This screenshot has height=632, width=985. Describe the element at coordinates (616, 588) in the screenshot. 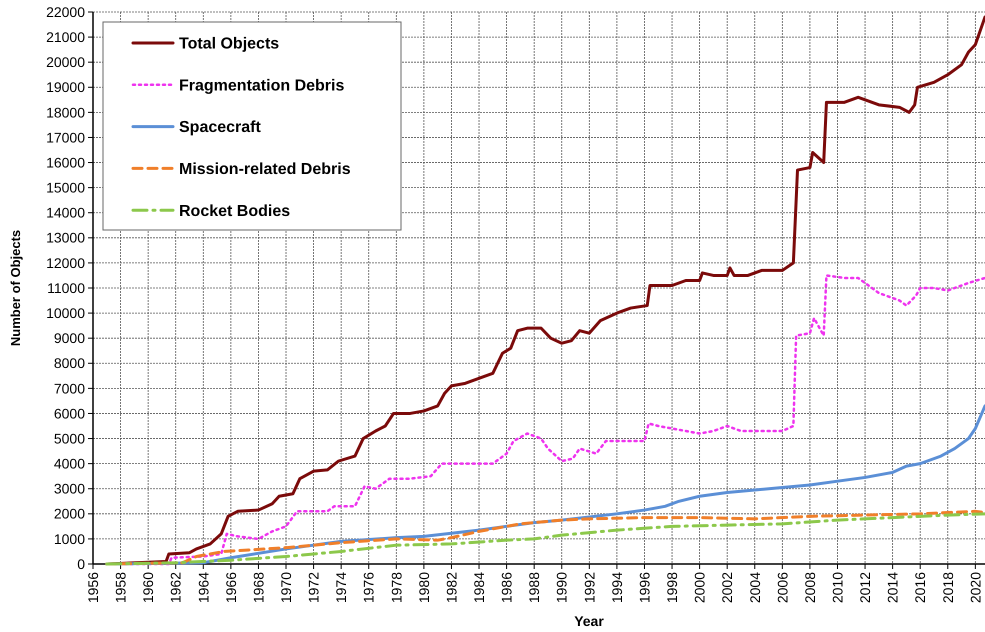

I see `x-tick-label: 1994` at that location.